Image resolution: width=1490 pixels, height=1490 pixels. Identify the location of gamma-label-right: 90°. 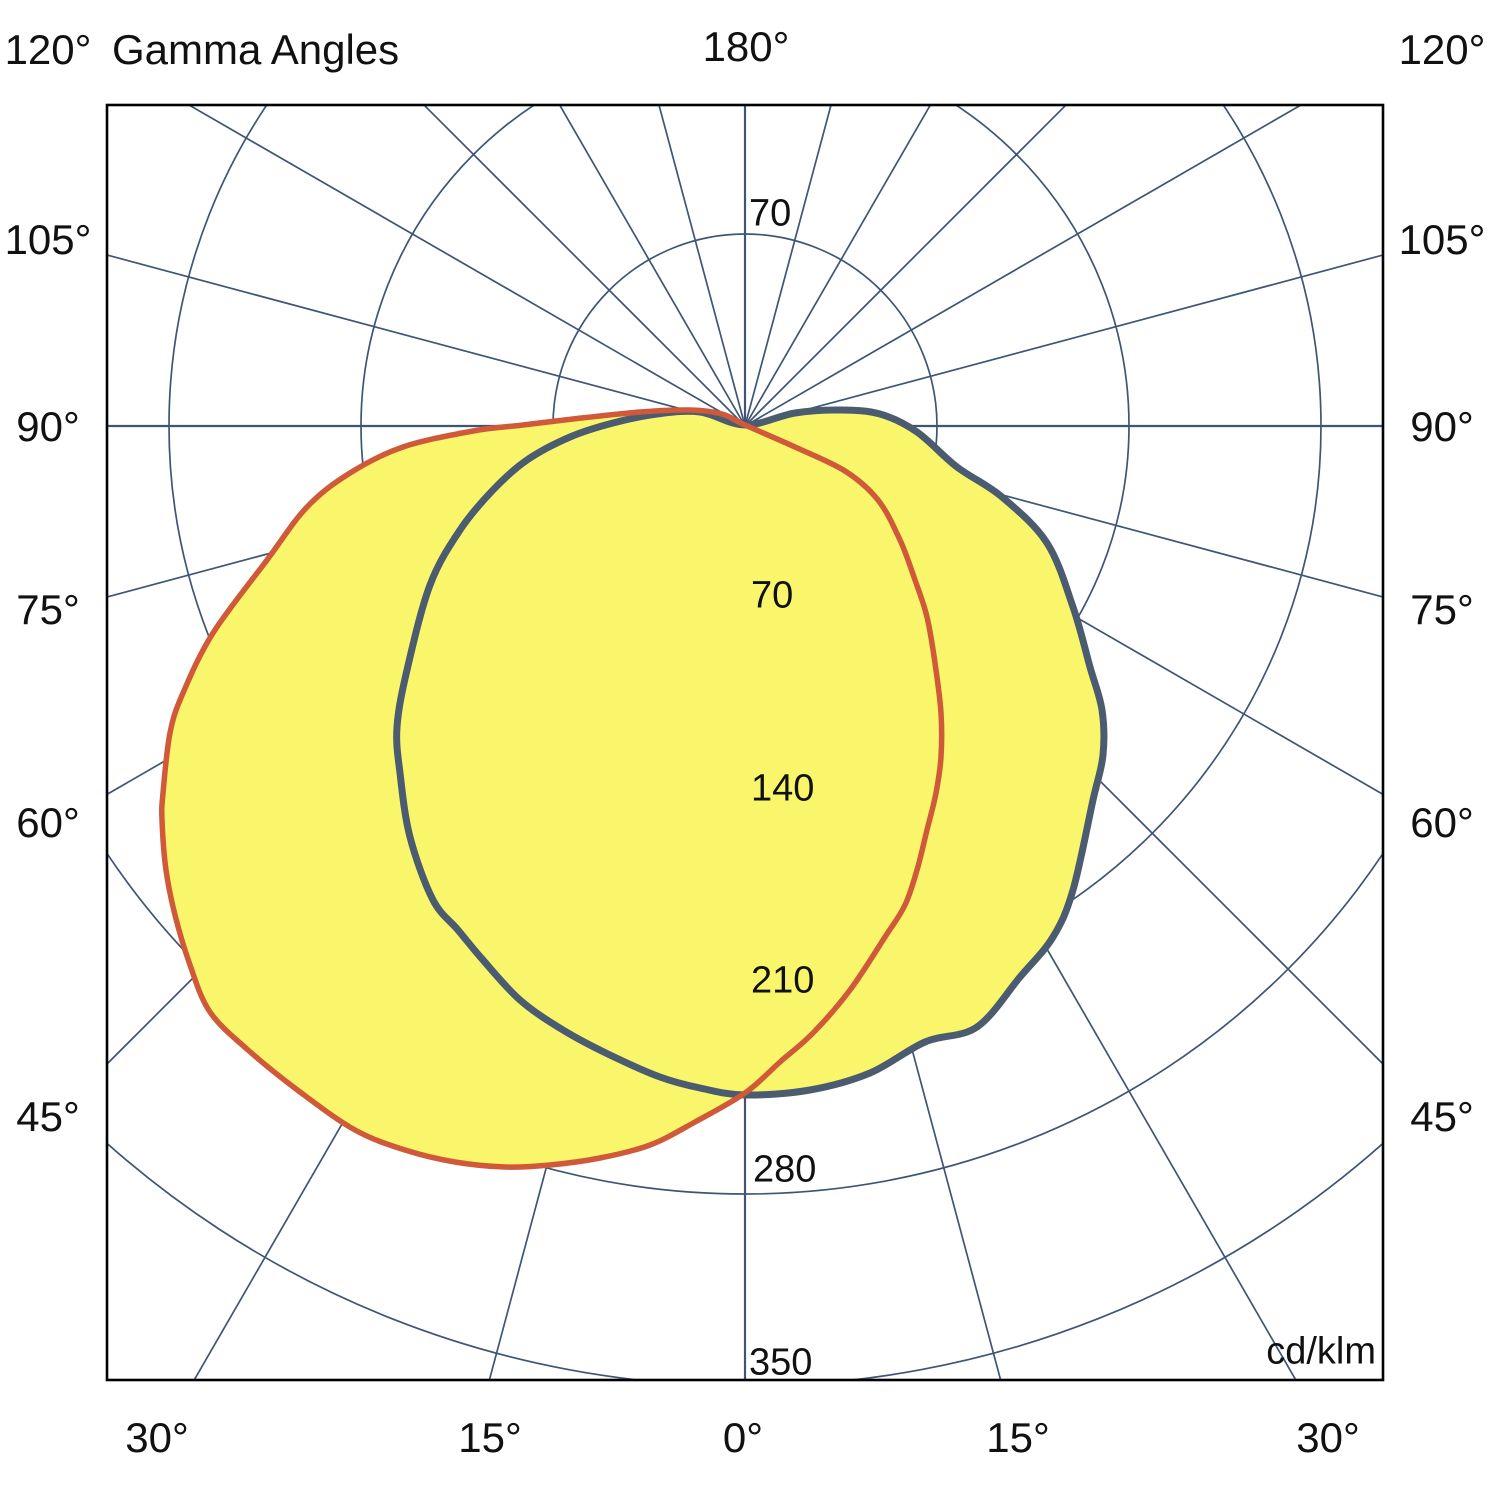
(1442, 426).